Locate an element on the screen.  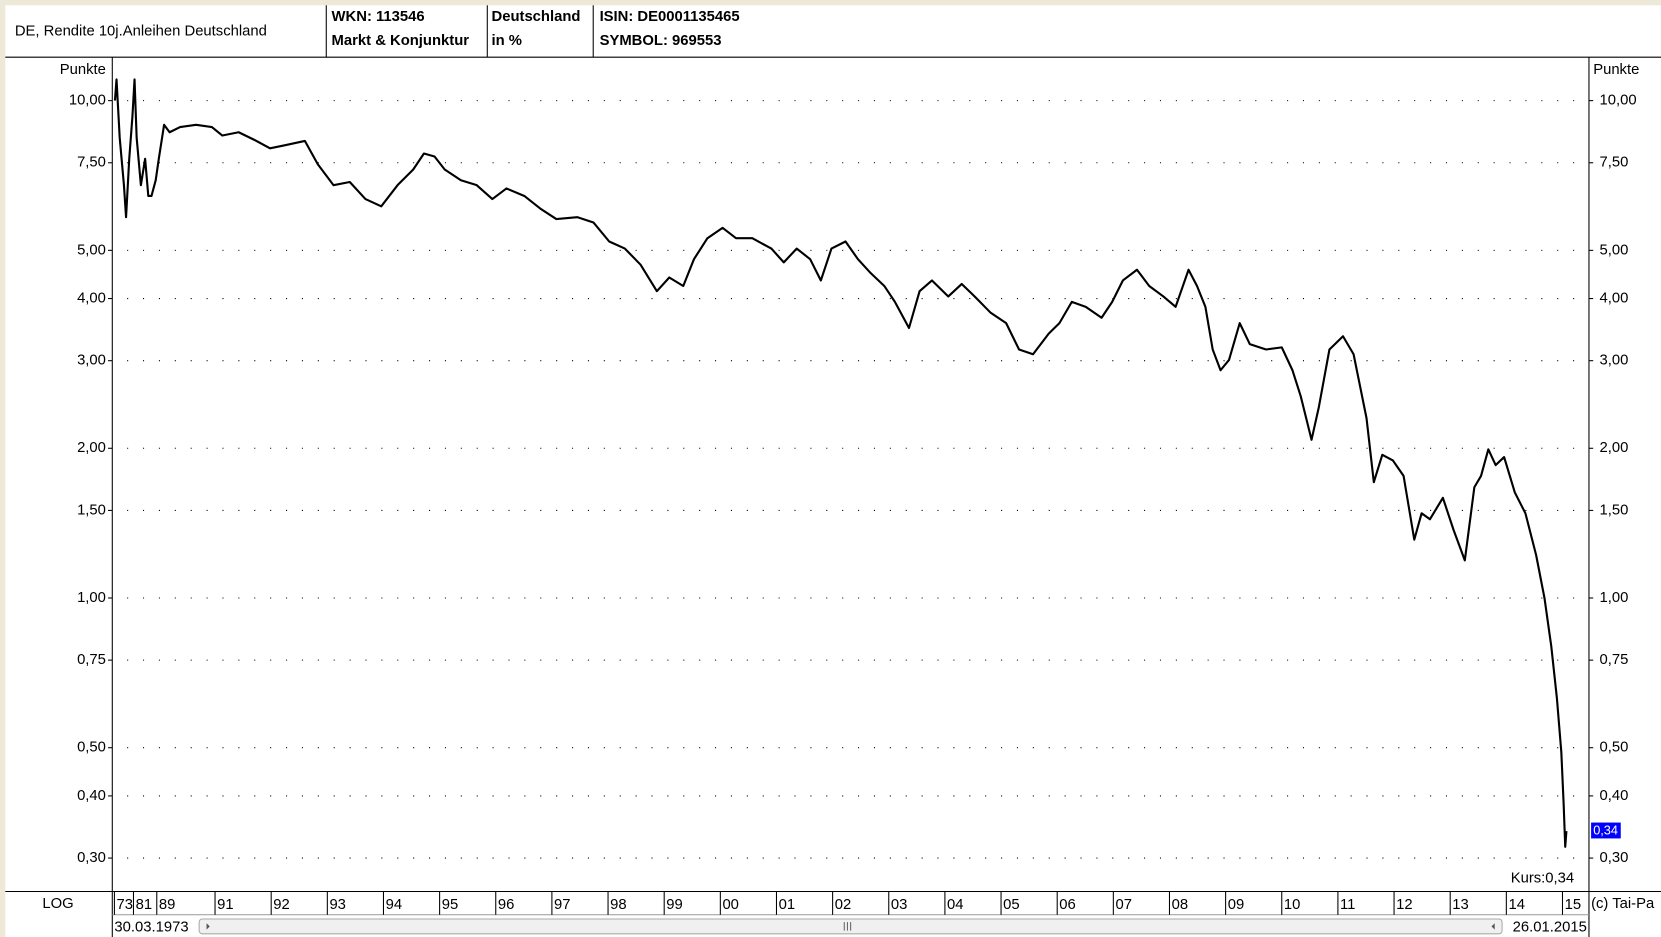
copyright: (c) Tai-Pa is located at coordinates (1623, 904).